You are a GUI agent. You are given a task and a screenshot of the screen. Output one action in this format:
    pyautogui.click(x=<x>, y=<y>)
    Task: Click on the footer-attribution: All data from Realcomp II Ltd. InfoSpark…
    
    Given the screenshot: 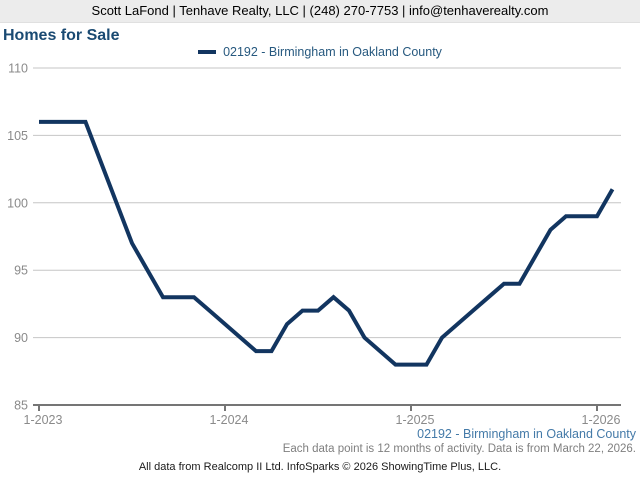 What is the action you would take?
    pyautogui.click(x=320, y=467)
    